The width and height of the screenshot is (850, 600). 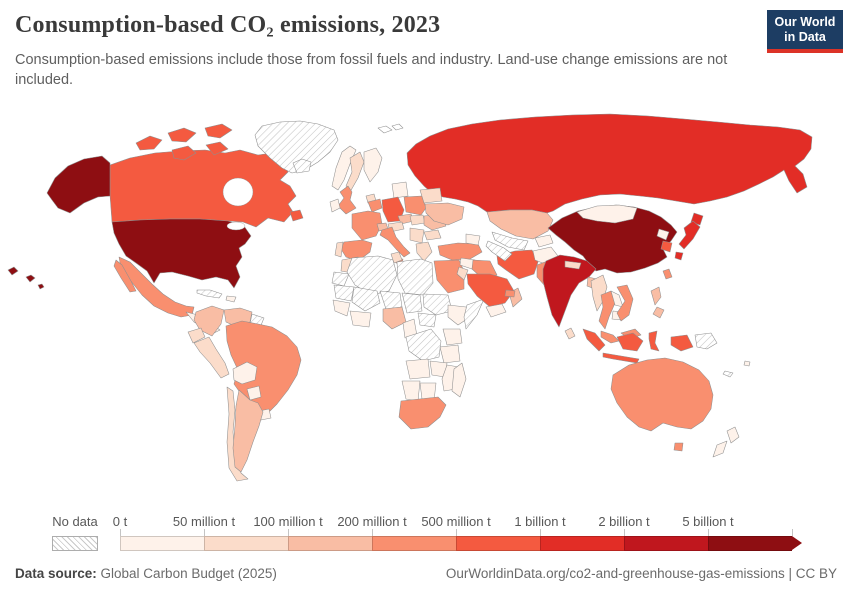 I want to click on country-egypt, so click(x=449, y=276).